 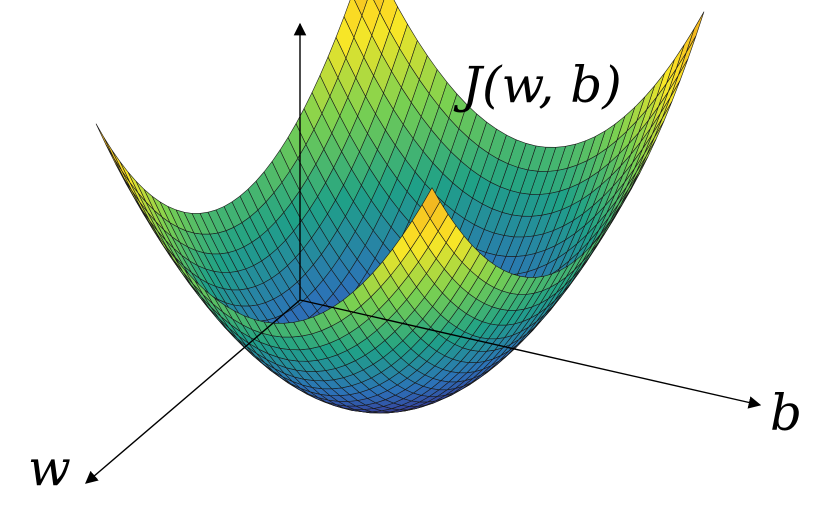 What do you see at coordinates (537, 85) in the screenshot?
I see `surface-label: J(w, b)` at bounding box center [537, 85].